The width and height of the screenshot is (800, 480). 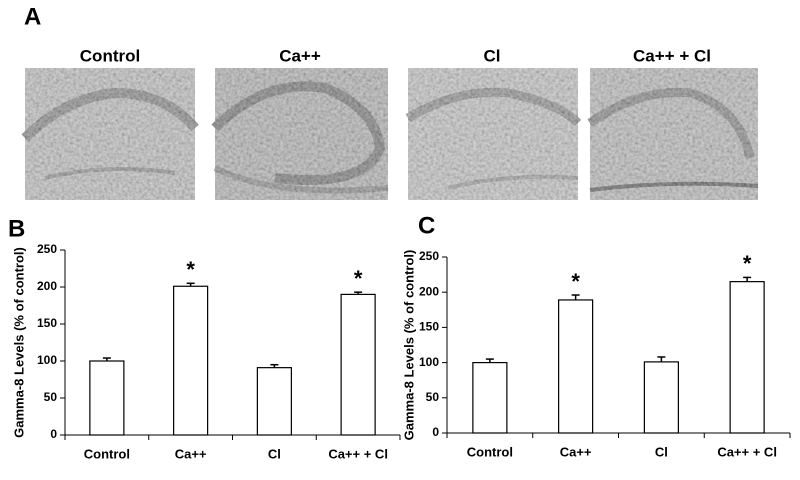 What do you see at coordinates (426, 225) in the screenshot?
I see `panel-label: C` at bounding box center [426, 225].